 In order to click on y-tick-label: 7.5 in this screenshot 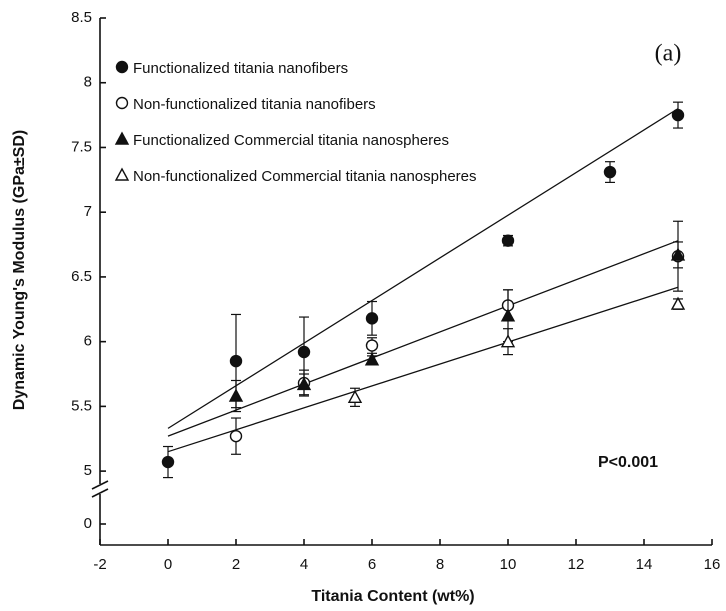, I will do `click(81, 146)`.